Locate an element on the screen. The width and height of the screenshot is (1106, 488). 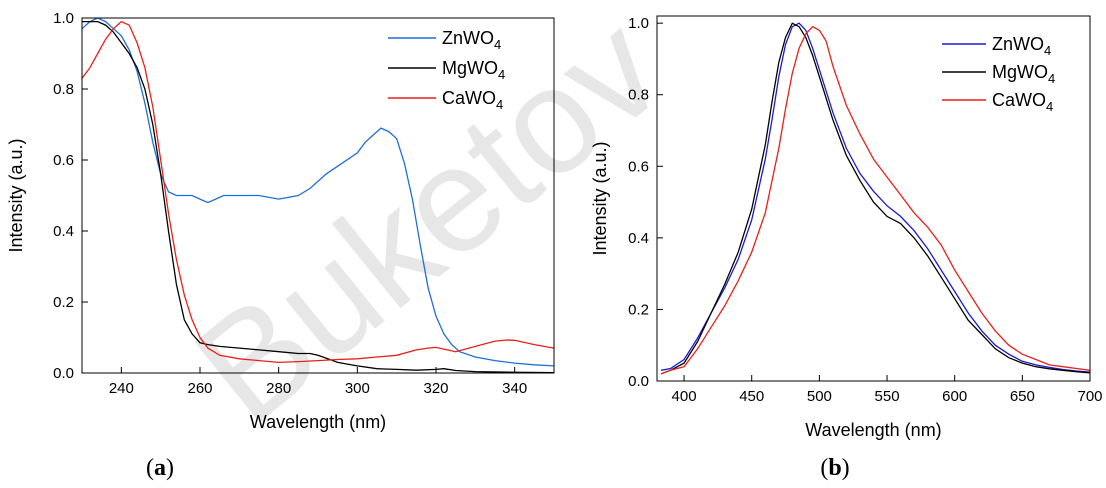
chart0-x-tick-label: 280 is located at coordinates (278, 388).